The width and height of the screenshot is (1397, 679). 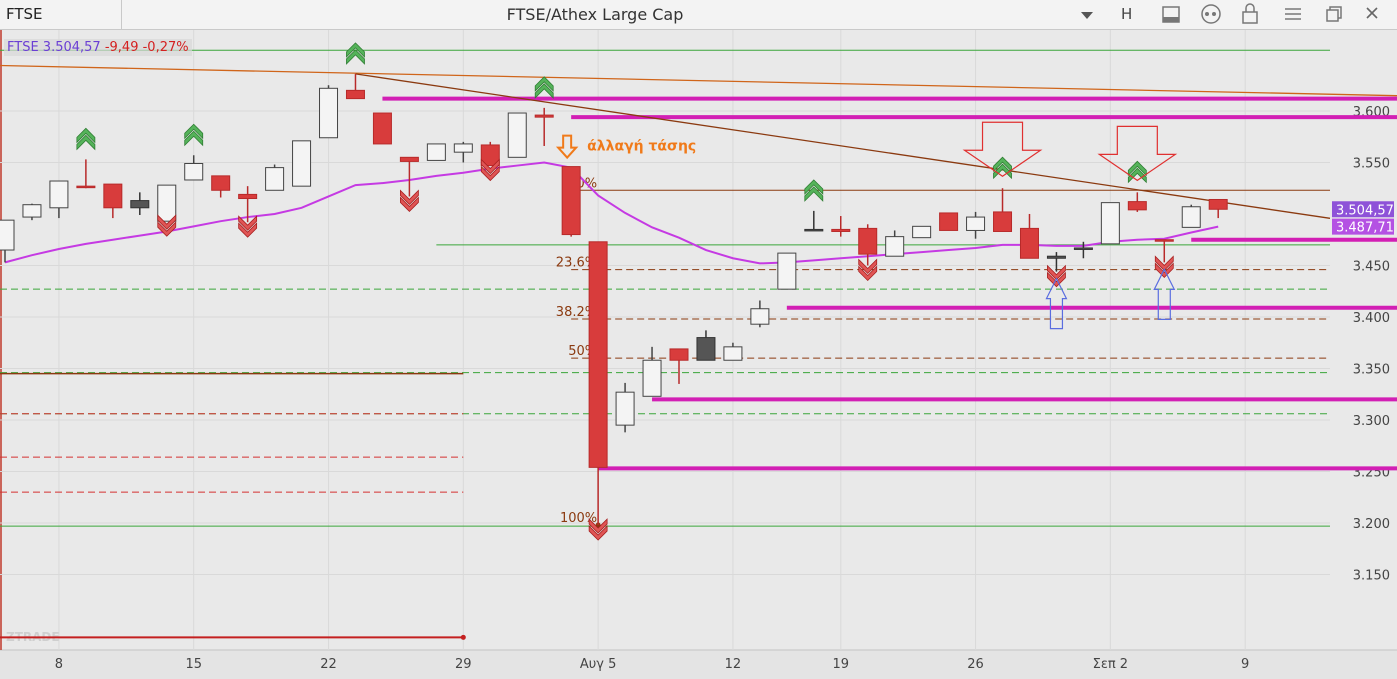 What do you see at coordinates (1365, 228) in the screenshot?
I see `price-badge-label: 3.487,71` at bounding box center [1365, 228].